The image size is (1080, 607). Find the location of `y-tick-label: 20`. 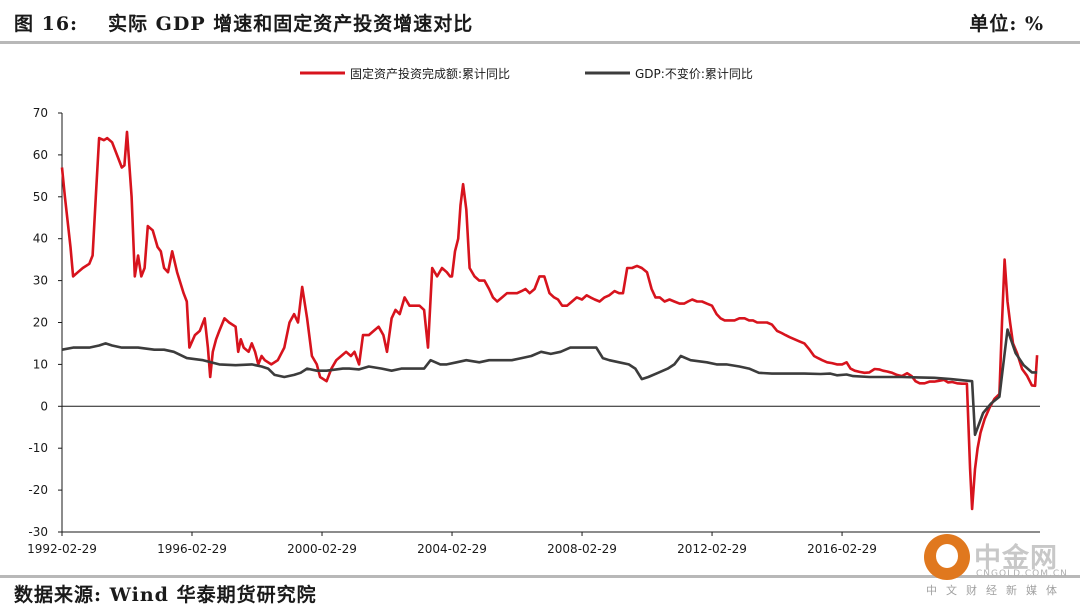

y-tick-label: 20 is located at coordinates (40, 323).